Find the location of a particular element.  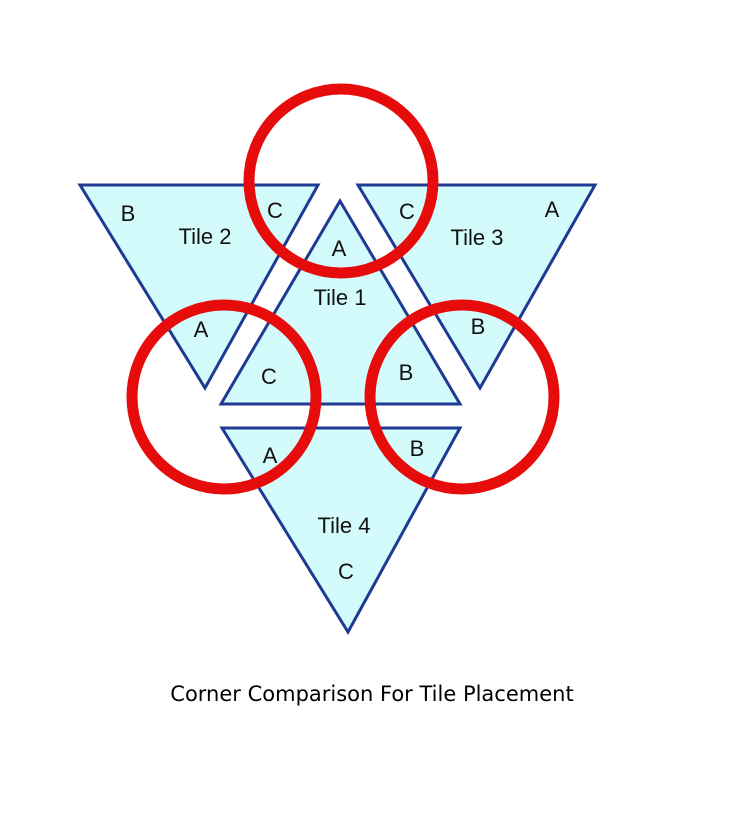

tile-2-triangle is located at coordinates (199, 287).